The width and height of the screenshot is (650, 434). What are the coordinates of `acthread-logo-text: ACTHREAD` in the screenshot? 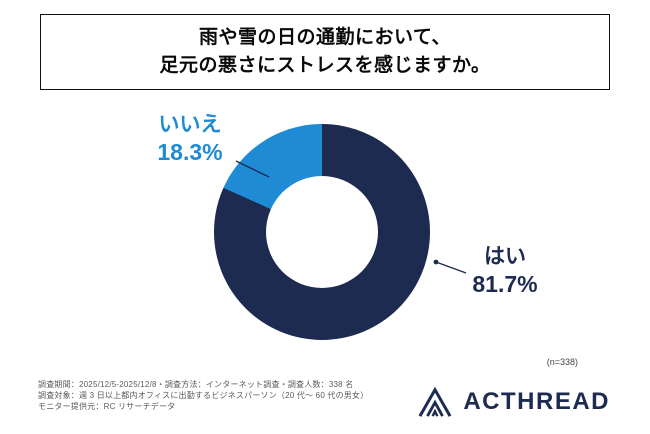 It's located at (536, 401).